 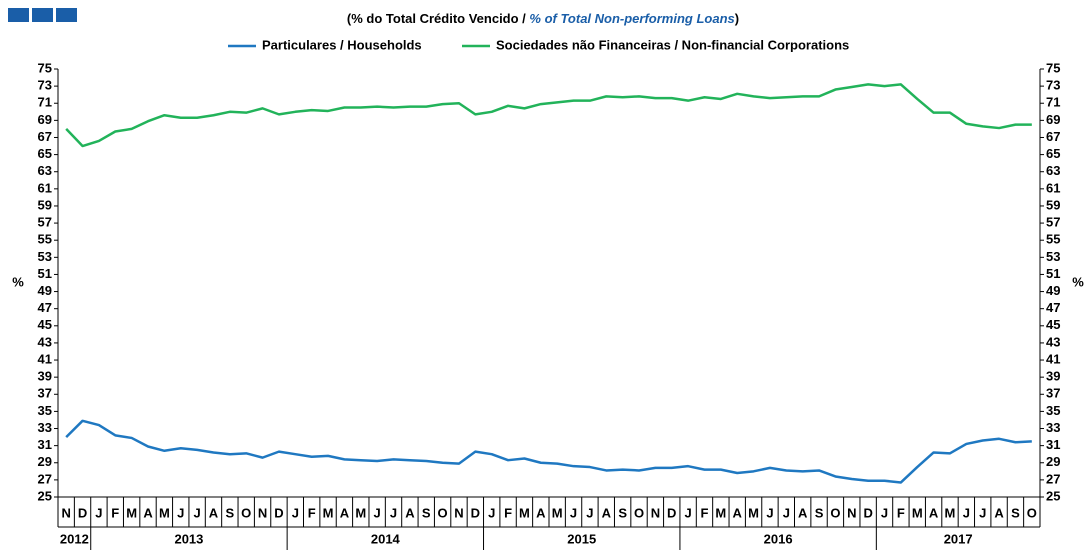 I want to click on y2-tick-label: 65, so click(x=1053, y=153).